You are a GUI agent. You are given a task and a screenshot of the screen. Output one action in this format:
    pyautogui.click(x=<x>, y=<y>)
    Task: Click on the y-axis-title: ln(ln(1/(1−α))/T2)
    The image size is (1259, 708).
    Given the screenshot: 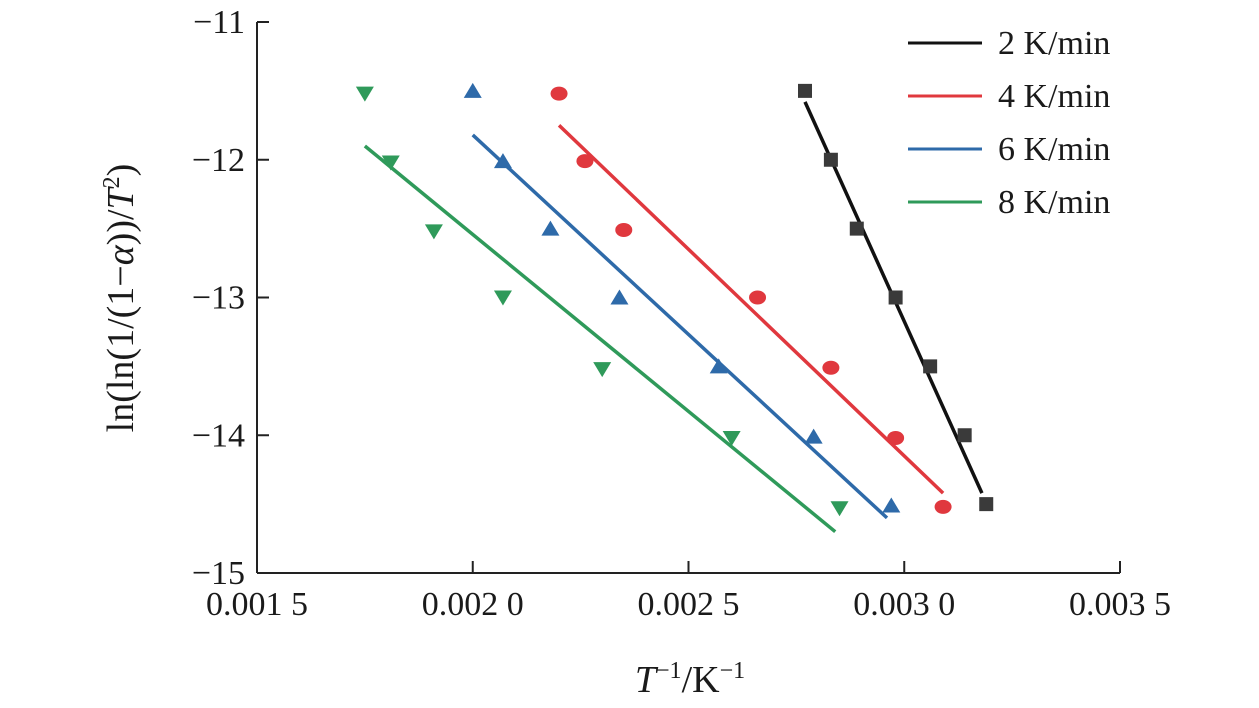 What is the action you would take?
    pyautogui.click(x=120, y=298)
    